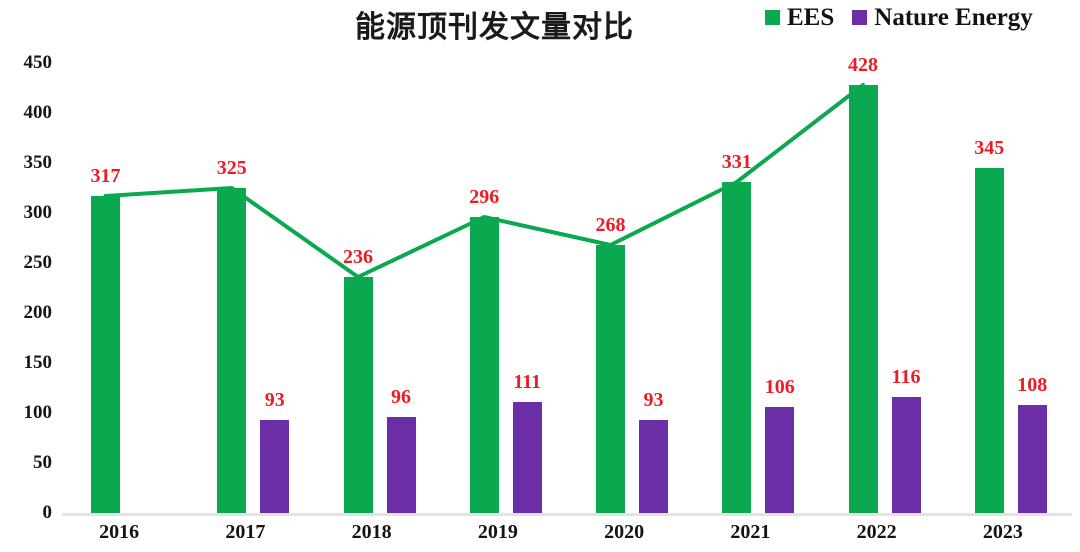 The height and width of the screenshot is (552, 1080). What do you see at coordinates (567, 514) in the screenshot?
I see `x-axis-line` at bounding box center [567, 514].